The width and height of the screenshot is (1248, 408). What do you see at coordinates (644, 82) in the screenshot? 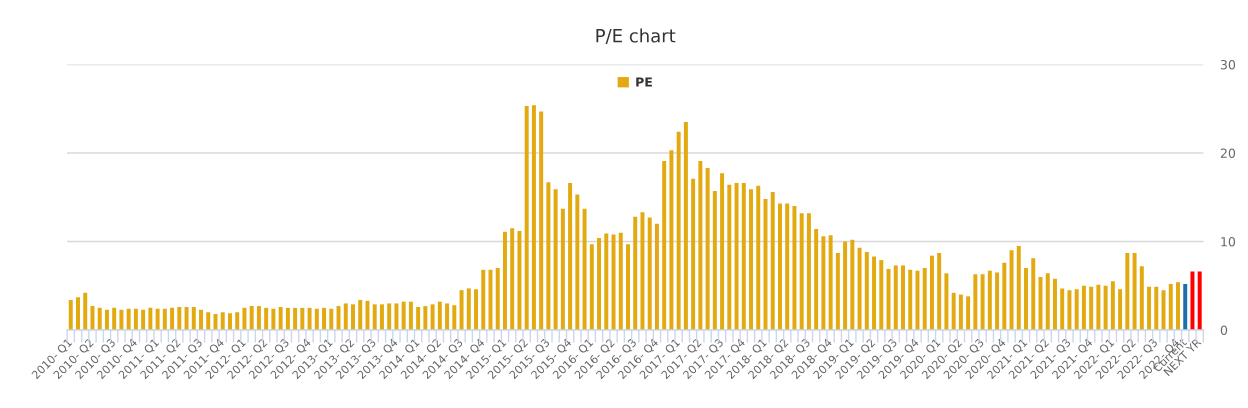
I see `legend-label: PE` at bounding box center [644, 82].